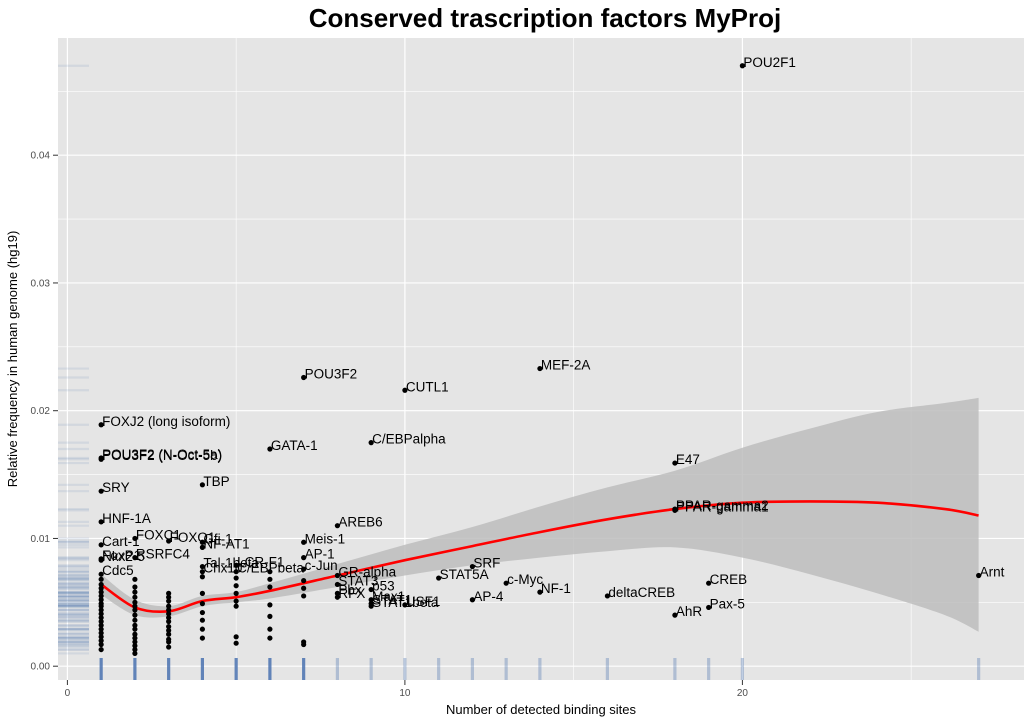 Image resolution: width=1032 pixels, height=724 pixels. Describe the element at coordinates (722, 505) in the screenshot. I see `point-label: PPAR-gamma2` at that location.